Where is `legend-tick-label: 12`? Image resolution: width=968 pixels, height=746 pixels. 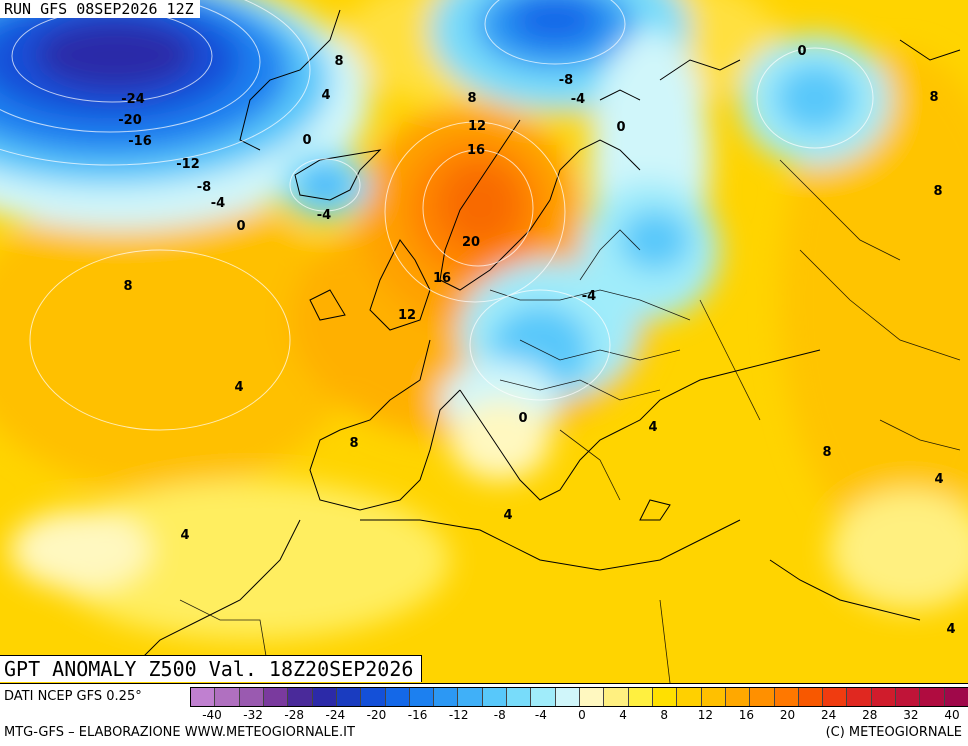 legend-tick-label: 12 is located at coordinates (705, 715).